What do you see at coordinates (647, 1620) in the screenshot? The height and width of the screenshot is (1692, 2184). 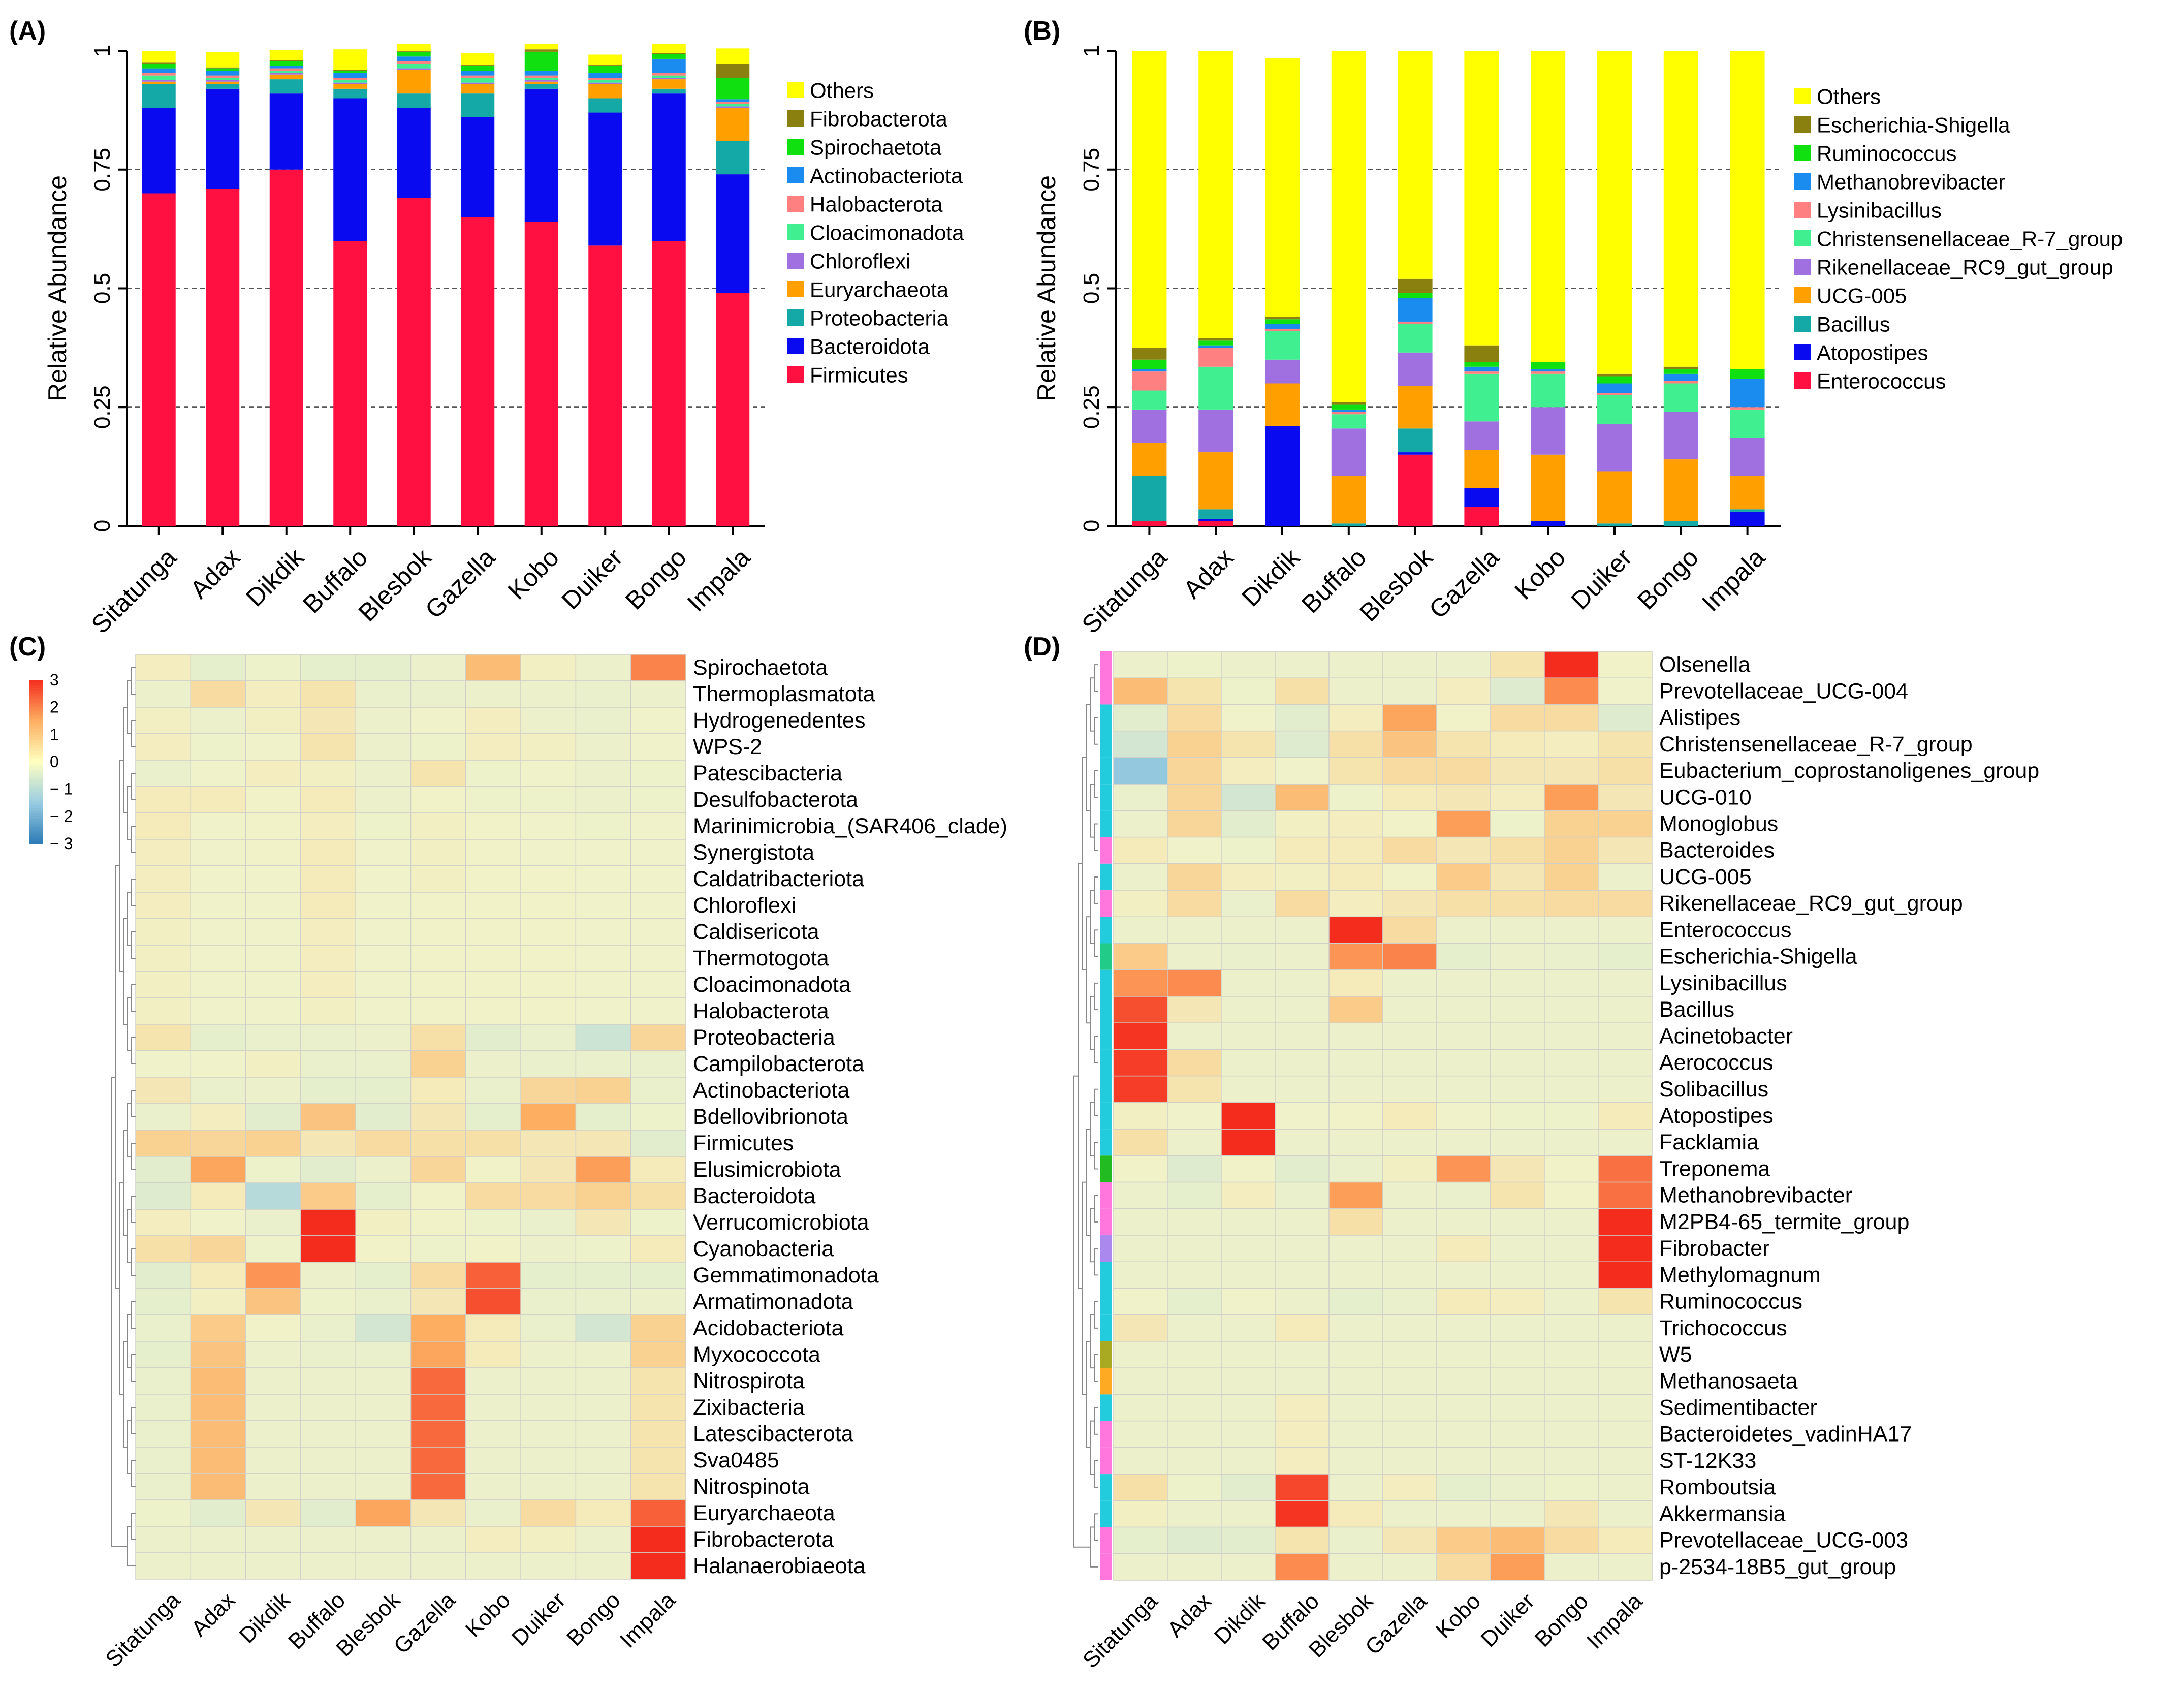 I see `column-label: Impala` at bounding box center [647, 1620].